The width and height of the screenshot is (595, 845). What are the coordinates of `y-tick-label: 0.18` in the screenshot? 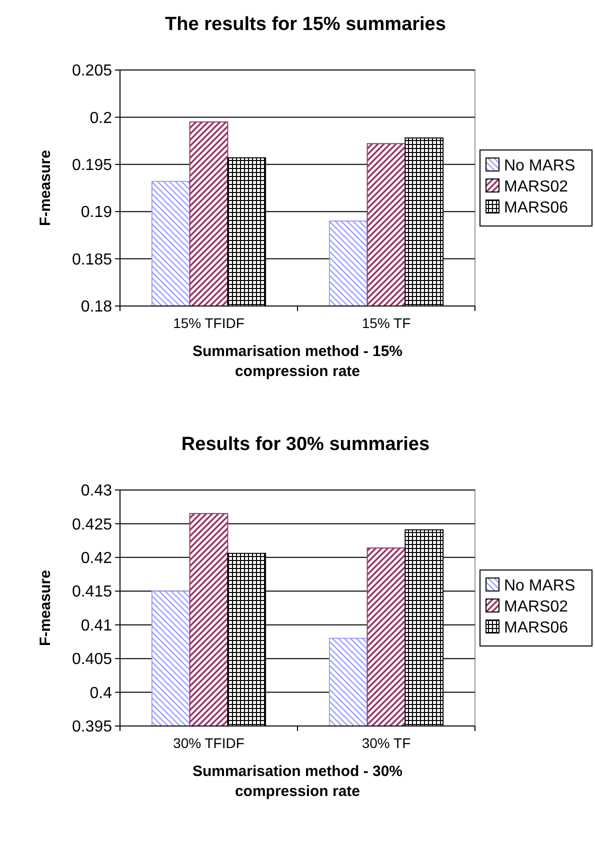 It's located at (96, 307).